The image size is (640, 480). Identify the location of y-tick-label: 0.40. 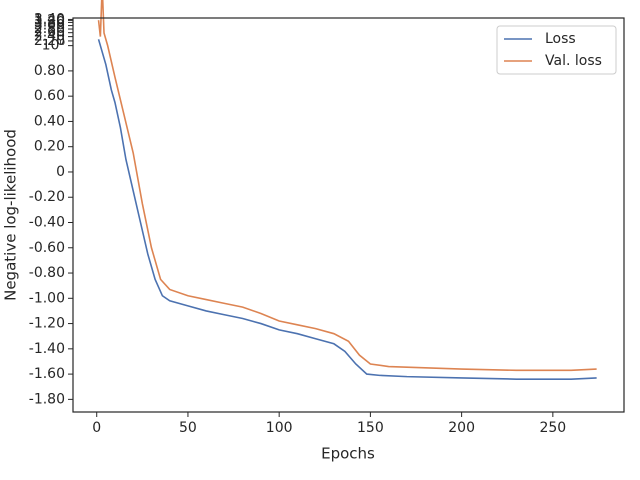
(49, 121).